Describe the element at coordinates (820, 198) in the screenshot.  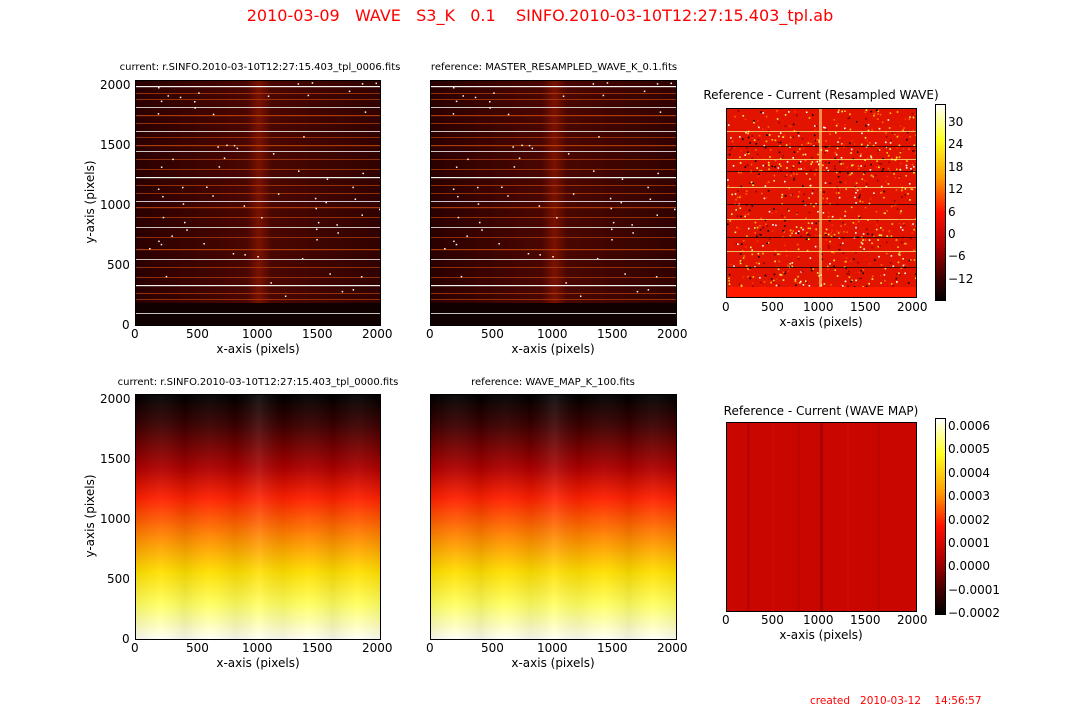
I see `residual-column-mark` at that location.